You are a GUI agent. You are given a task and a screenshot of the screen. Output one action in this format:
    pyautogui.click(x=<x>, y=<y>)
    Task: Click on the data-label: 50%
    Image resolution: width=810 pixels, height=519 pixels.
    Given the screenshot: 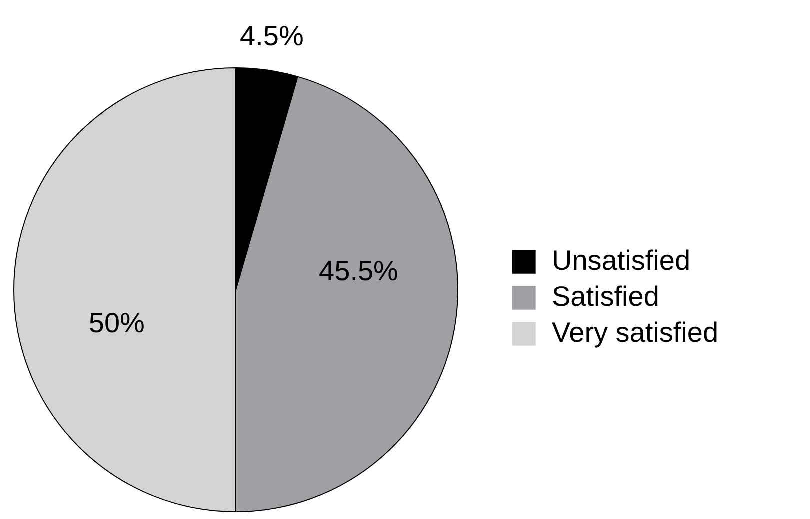 What is the action you would take?
    pyautogui.click(x=116, y=323)
    